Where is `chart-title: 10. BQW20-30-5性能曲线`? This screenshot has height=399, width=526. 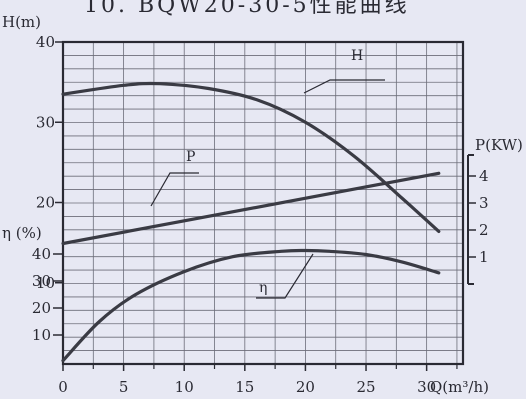
chart-title: 10. BQW20-30-5性能曲线 is located at coordinates (247, 9).